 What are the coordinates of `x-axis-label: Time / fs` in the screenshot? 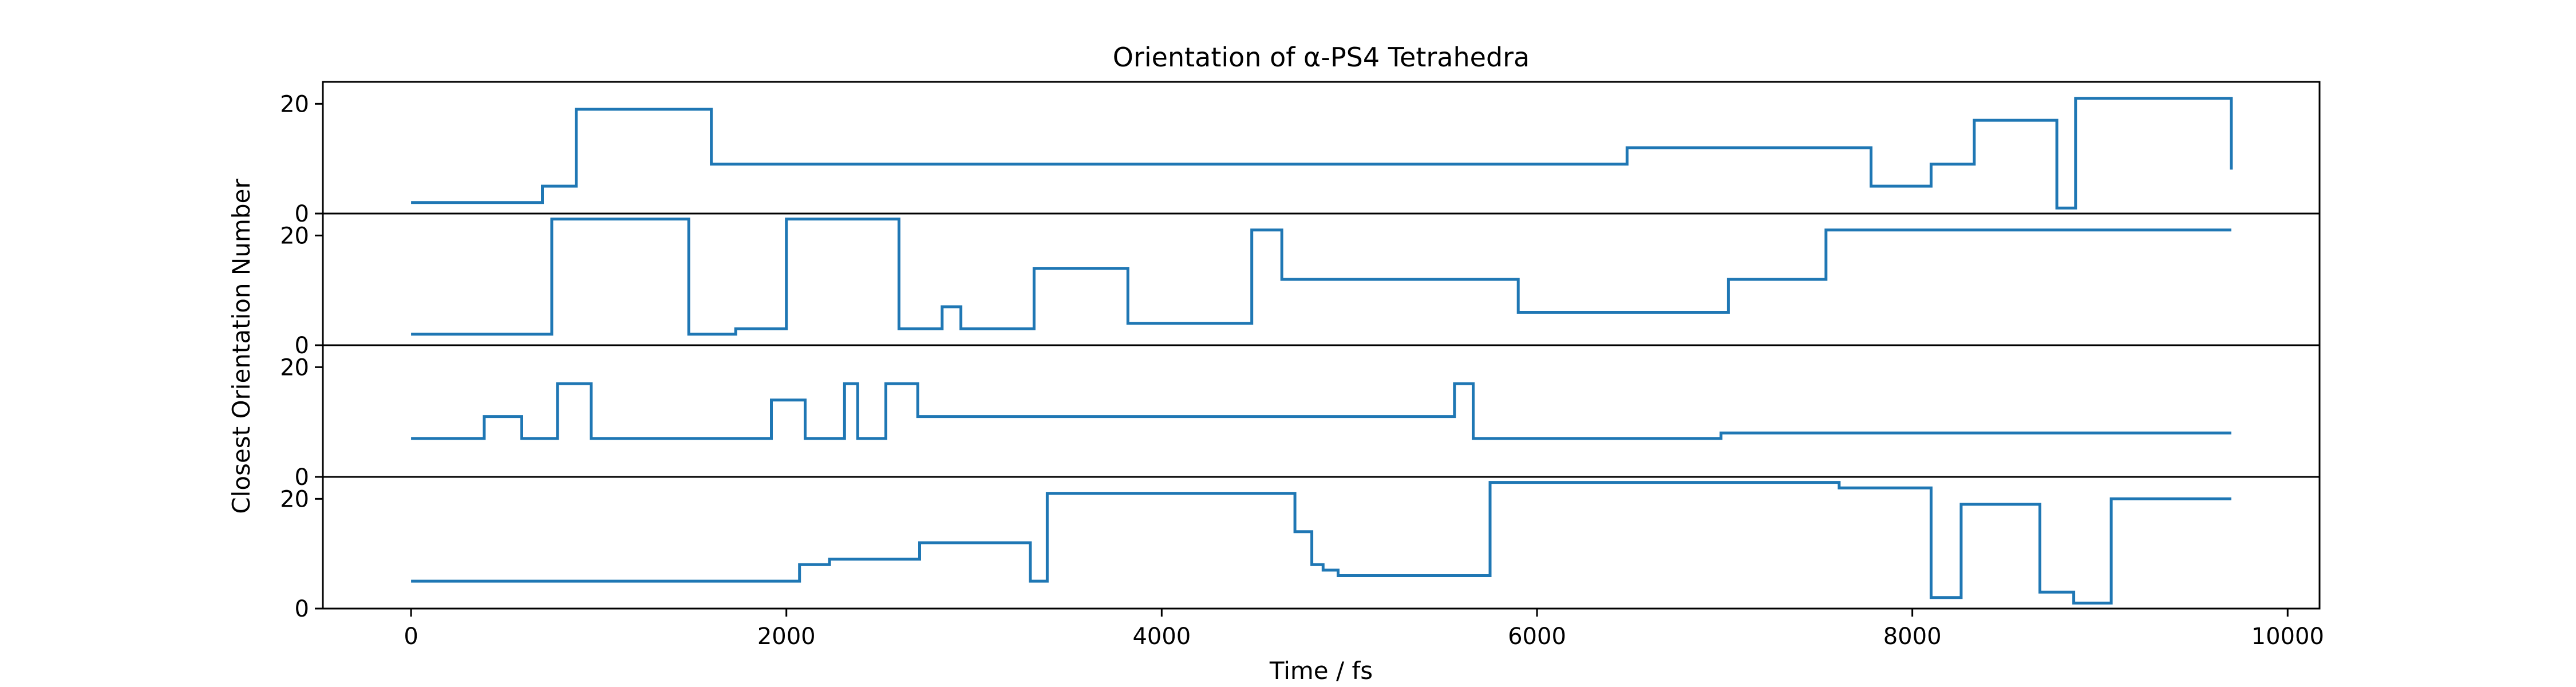 It's located at (1321, 671).